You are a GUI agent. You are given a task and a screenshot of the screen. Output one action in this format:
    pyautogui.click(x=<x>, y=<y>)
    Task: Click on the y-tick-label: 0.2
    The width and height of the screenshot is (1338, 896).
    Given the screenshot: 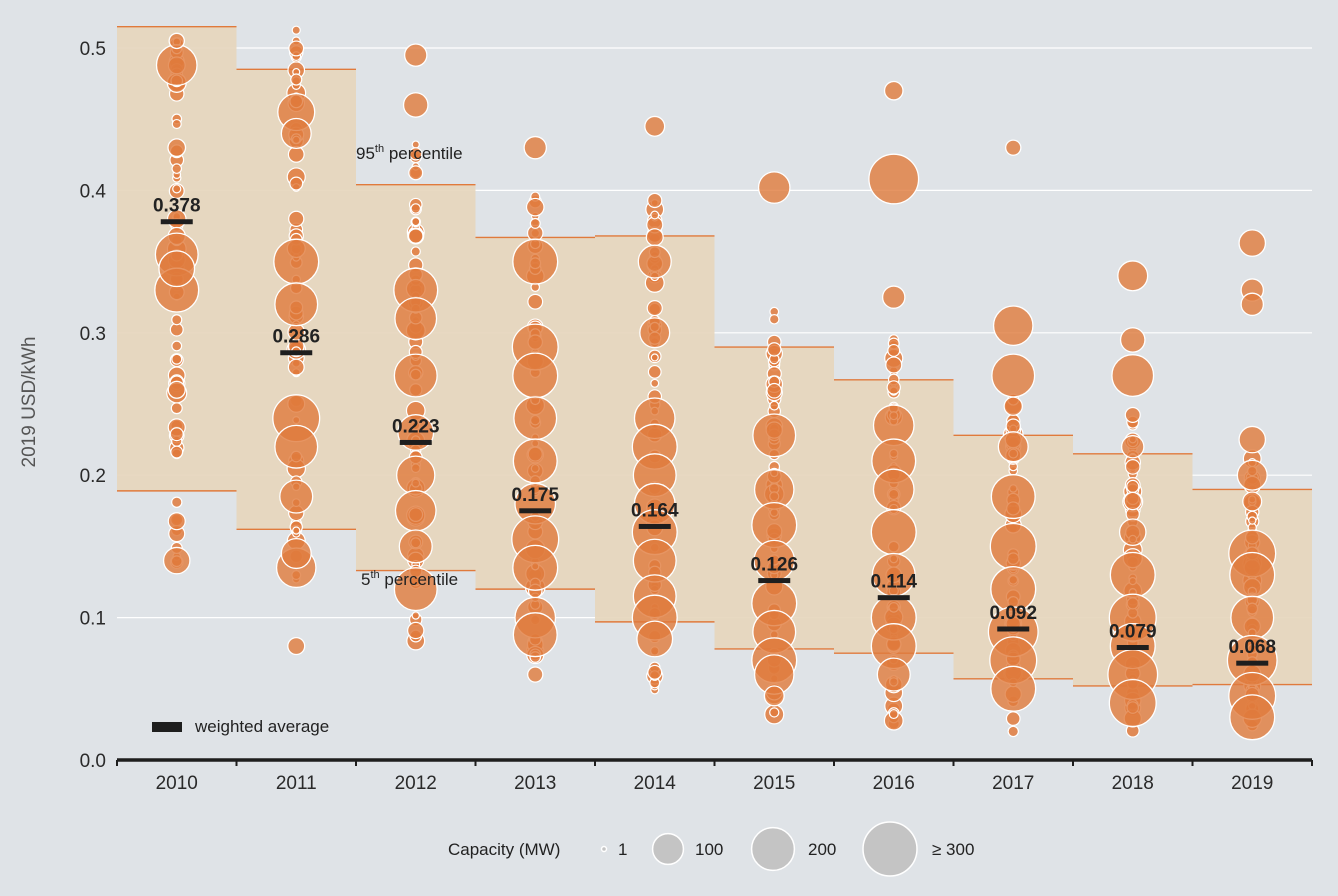 What is the action you would take?
    pyautogui.click(x=93, y=476)
    